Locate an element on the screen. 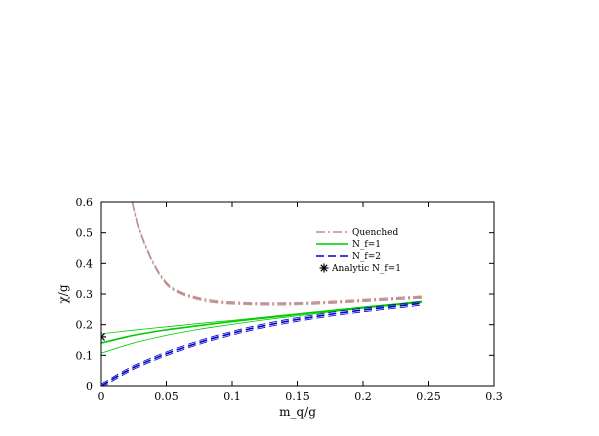 This screenshot has height=436, width=599. y-tick-label: 0.2 is located at coordinates (85, 325).